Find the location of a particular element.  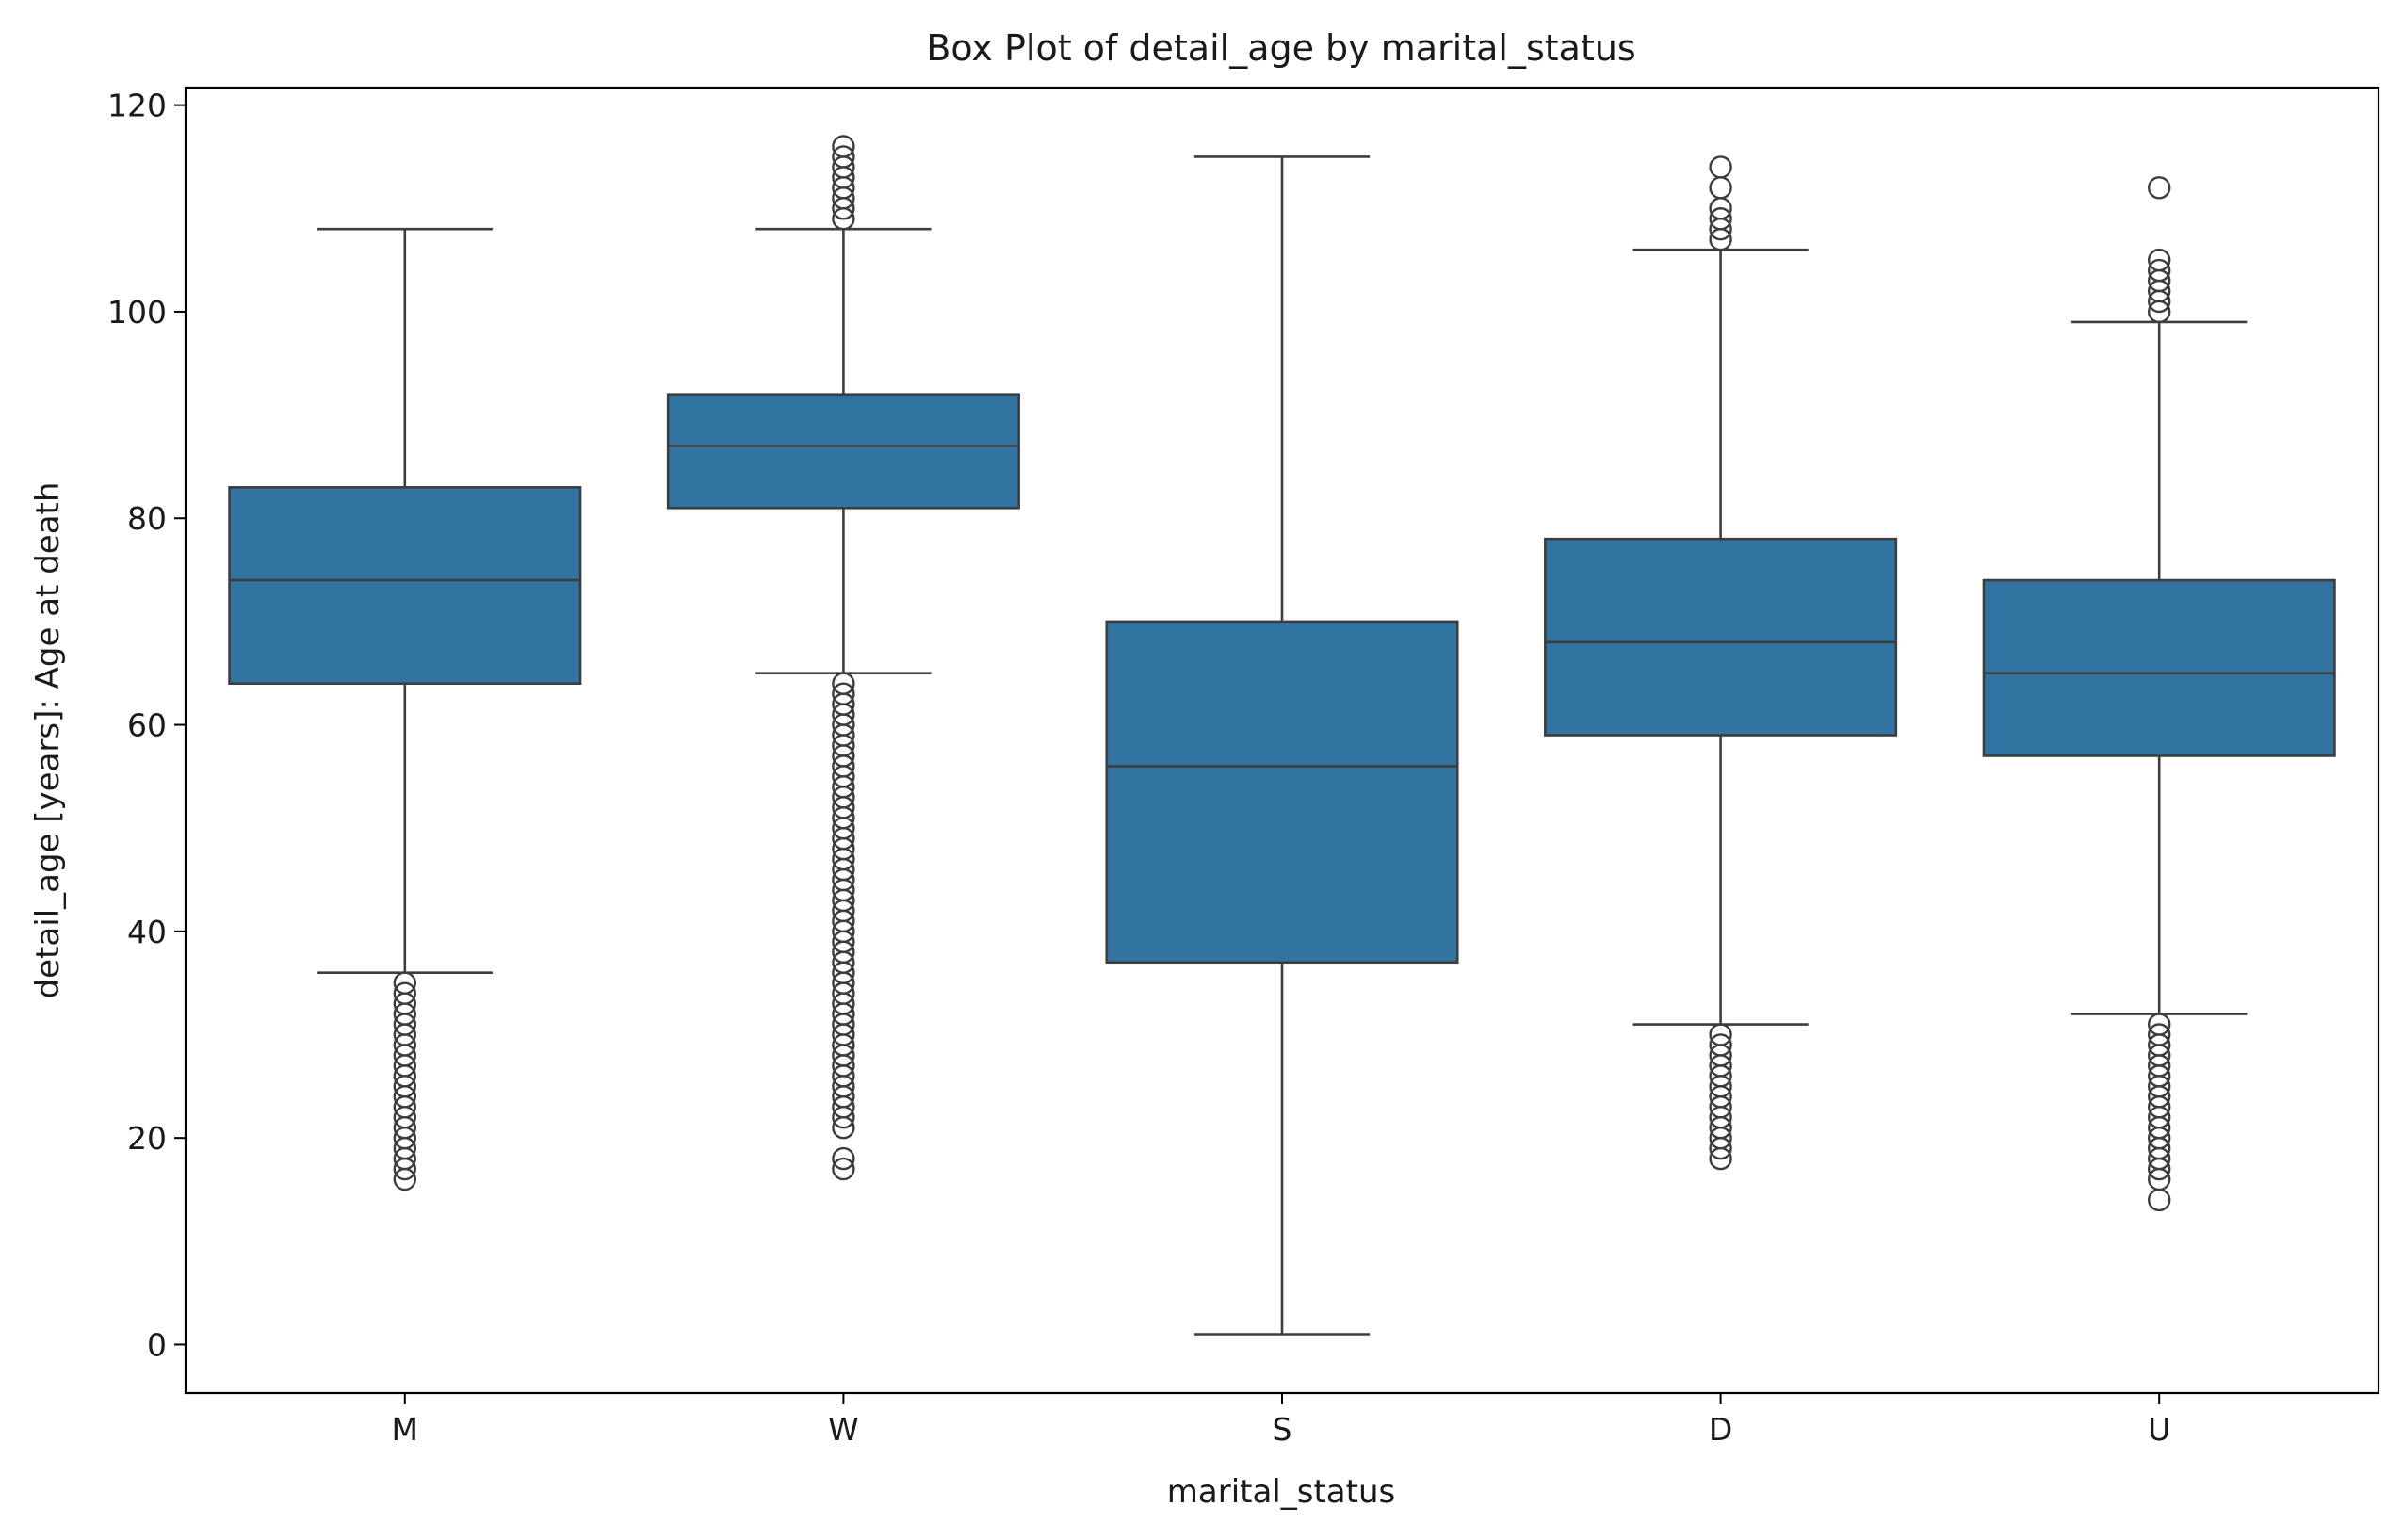

x-axis-label: marital_status is located at coordinates (1281, 1492).